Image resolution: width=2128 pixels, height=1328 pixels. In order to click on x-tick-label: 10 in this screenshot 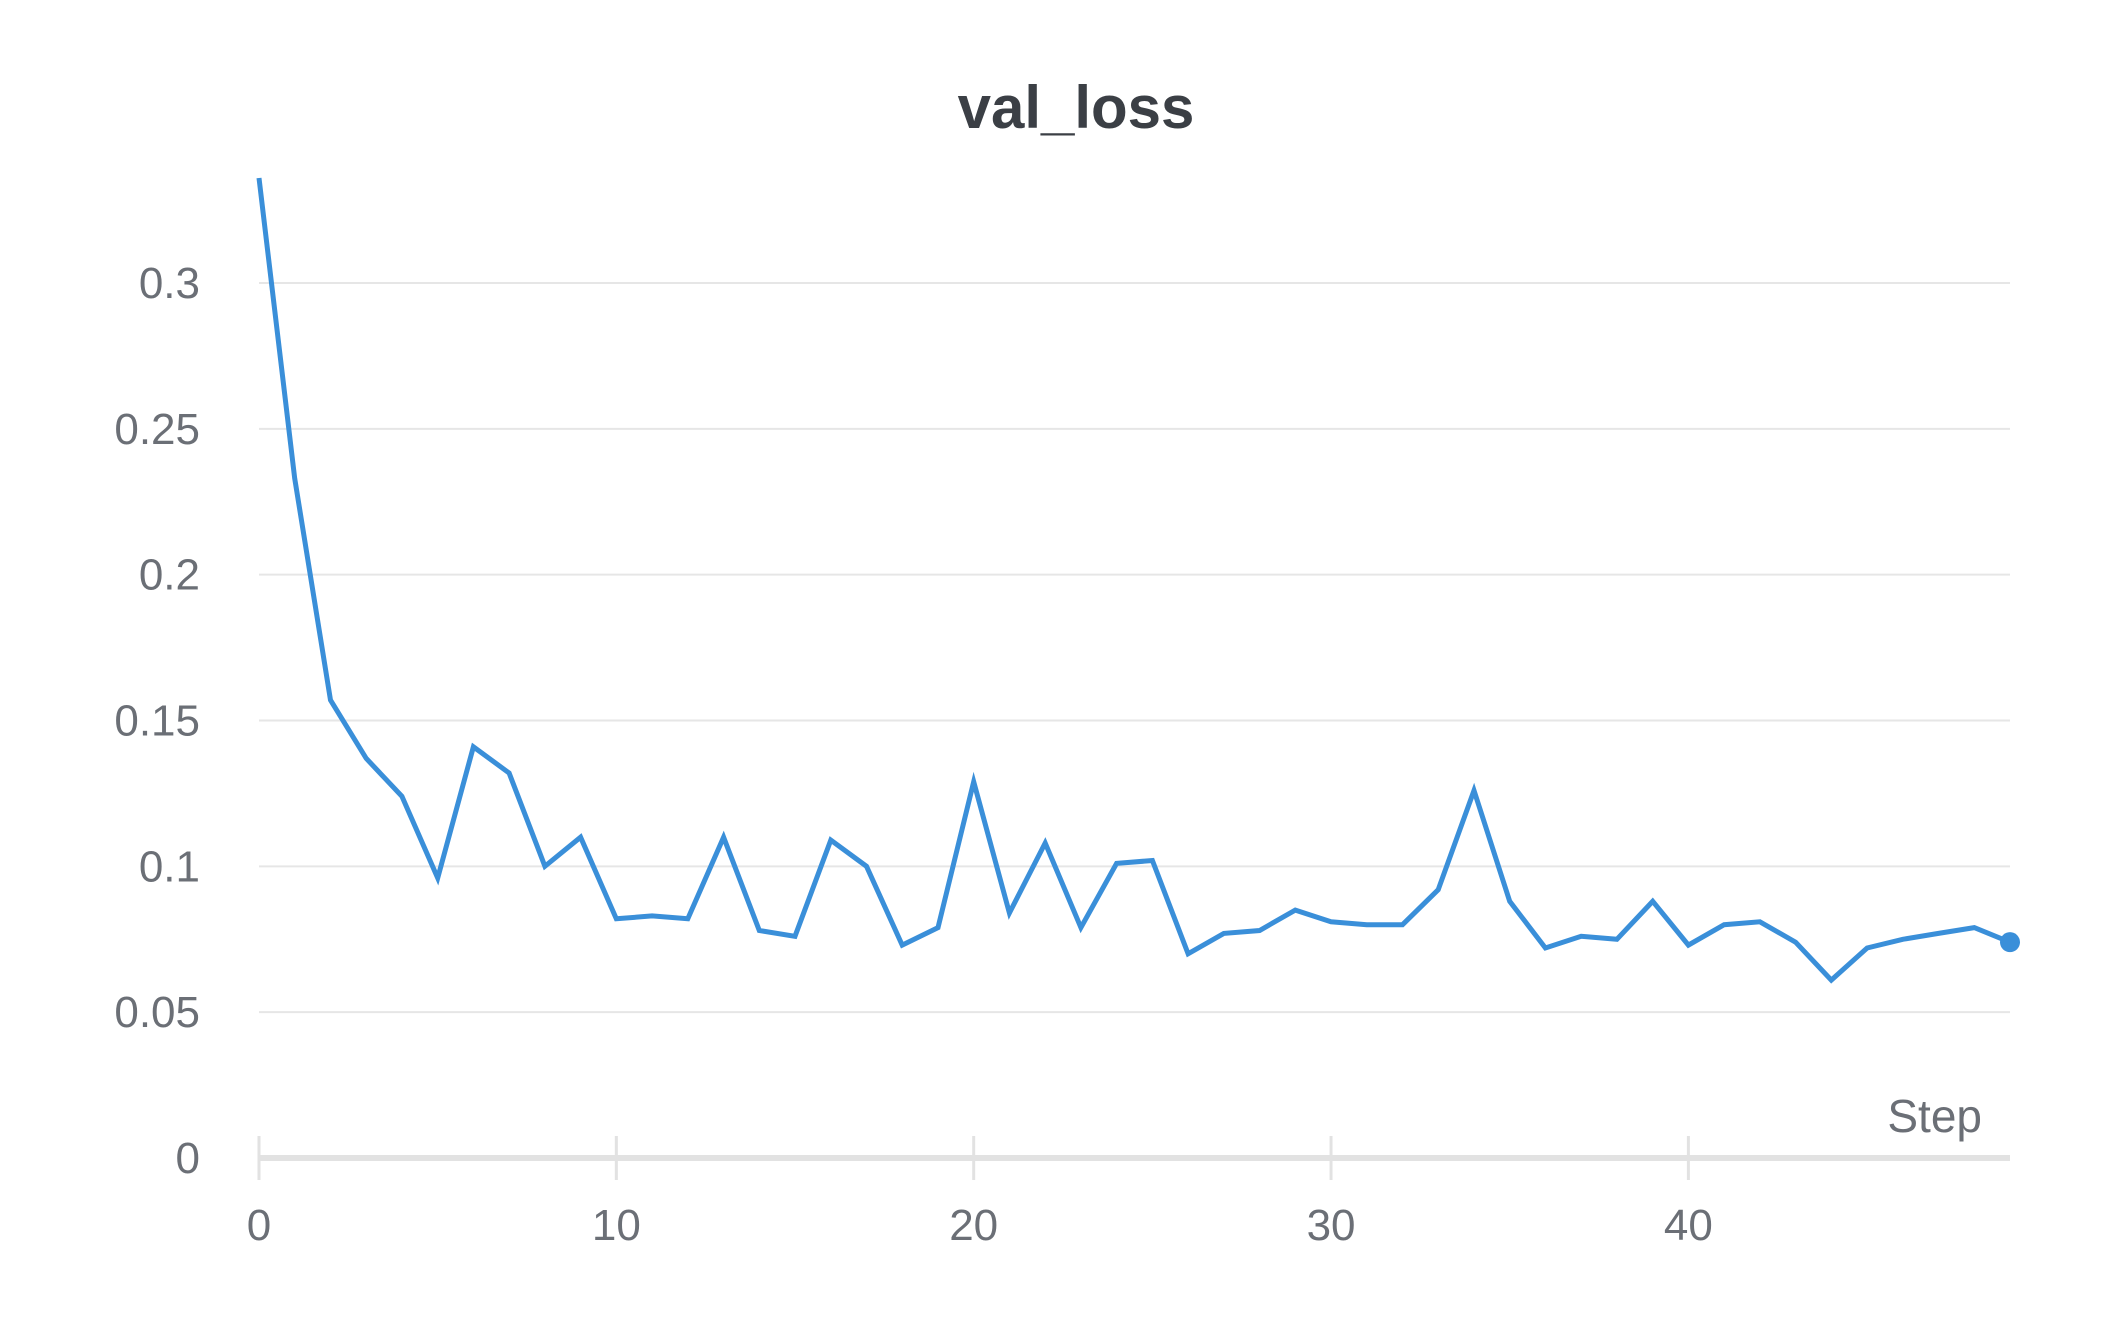, I will do `click(616, 1225)`.